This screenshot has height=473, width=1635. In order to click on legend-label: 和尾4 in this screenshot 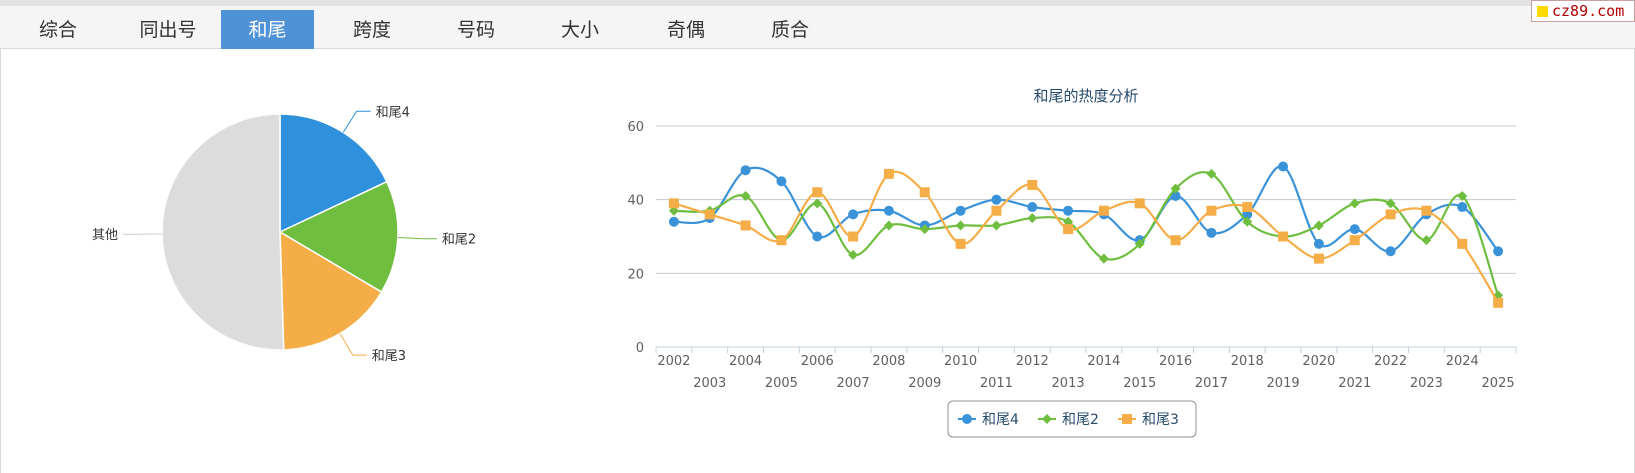, I will do `click(1000, 420)`.